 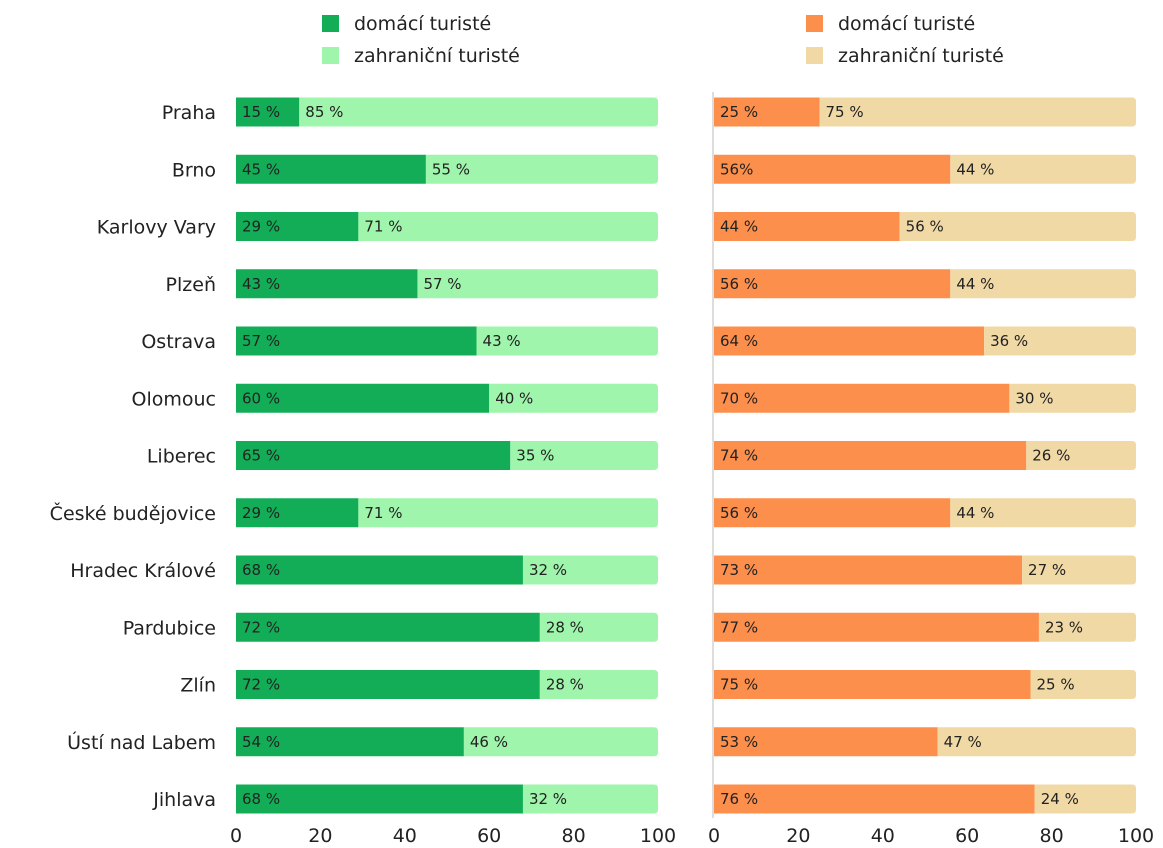 I want to click on category-label: Praha, so click(x=189, y=113).